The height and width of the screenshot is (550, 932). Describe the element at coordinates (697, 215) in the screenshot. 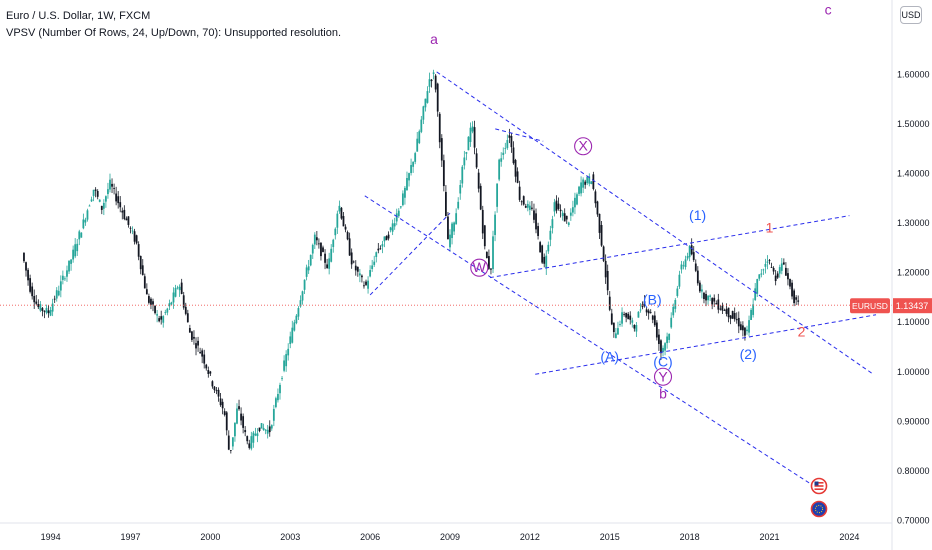

I see `wave-label: (1)` at that location.